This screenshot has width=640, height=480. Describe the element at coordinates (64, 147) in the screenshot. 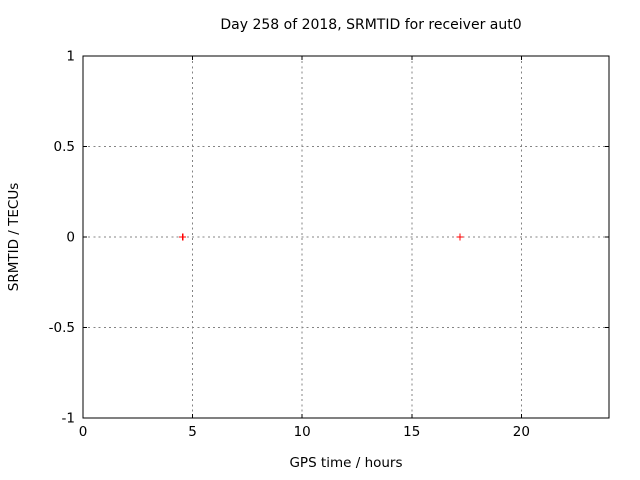

I see `y-tick-label: 0.5` at that location.